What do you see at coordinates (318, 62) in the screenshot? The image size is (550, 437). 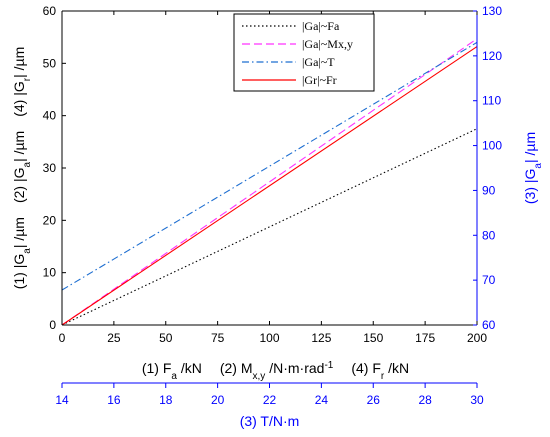 I see `legend-label-3: |Ga|~T` at bounding box center [318, 62].